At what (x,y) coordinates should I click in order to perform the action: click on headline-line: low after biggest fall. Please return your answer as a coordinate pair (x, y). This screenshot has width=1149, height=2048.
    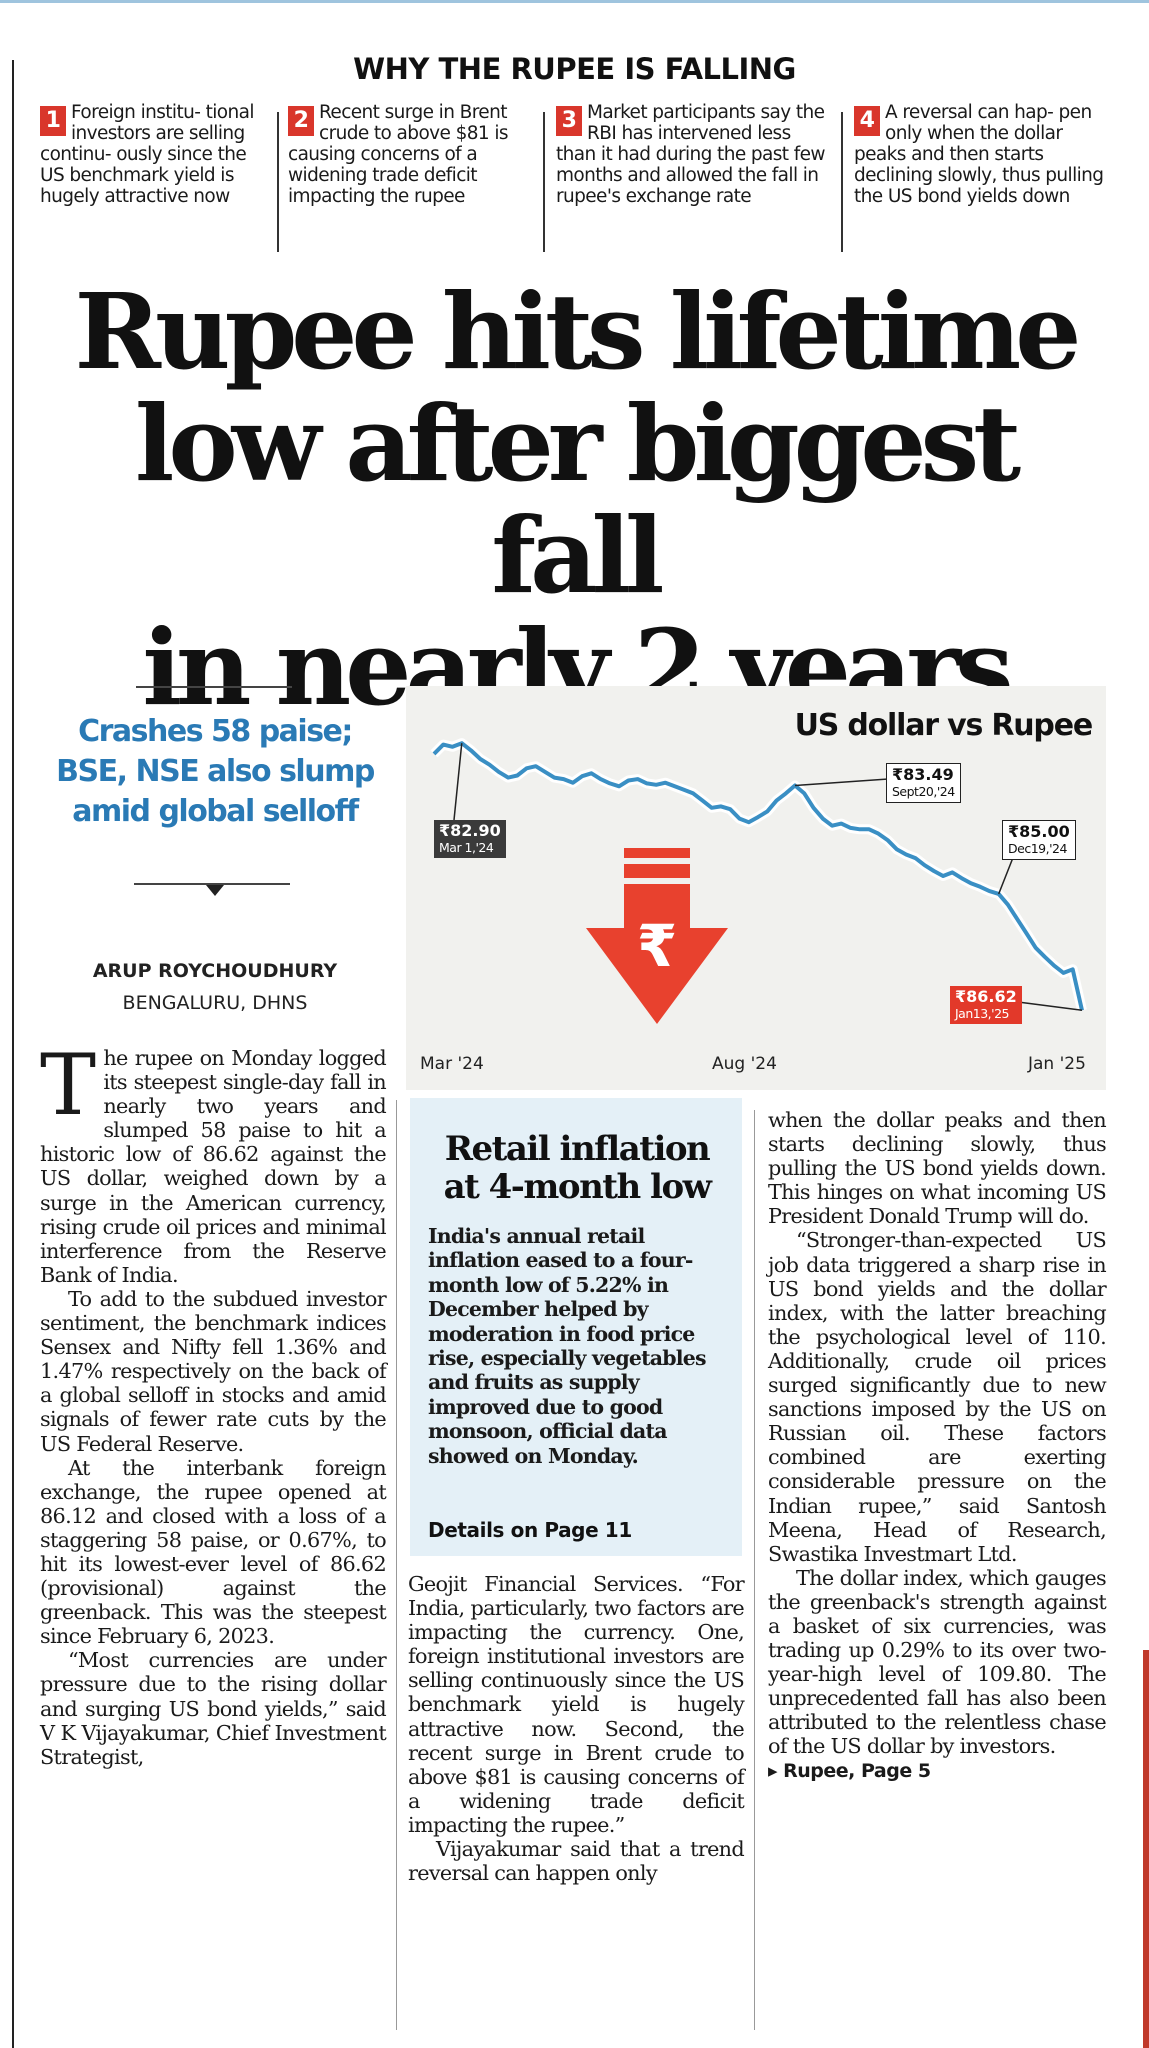
    Looking at the image, I should click on (577, 499).